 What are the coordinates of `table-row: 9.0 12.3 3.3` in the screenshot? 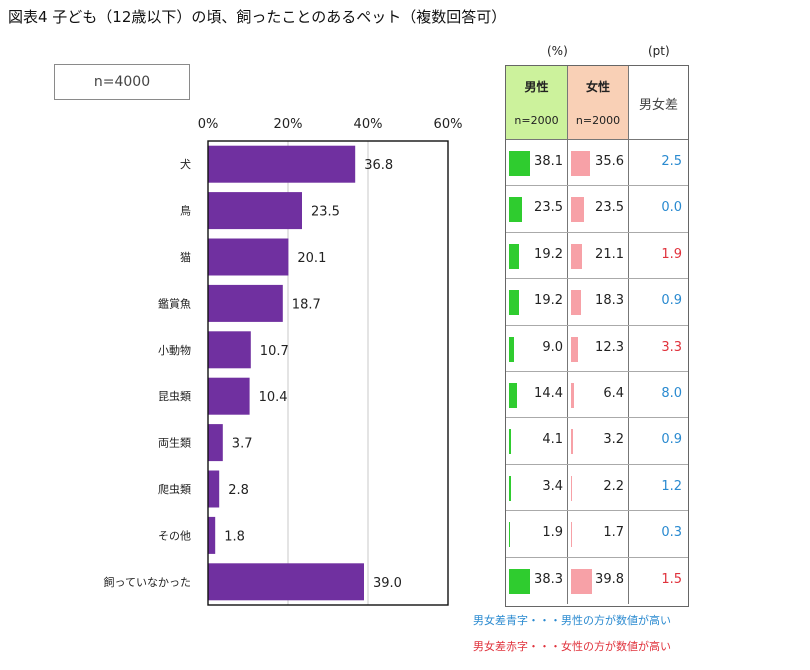 It's located at (597, 348).